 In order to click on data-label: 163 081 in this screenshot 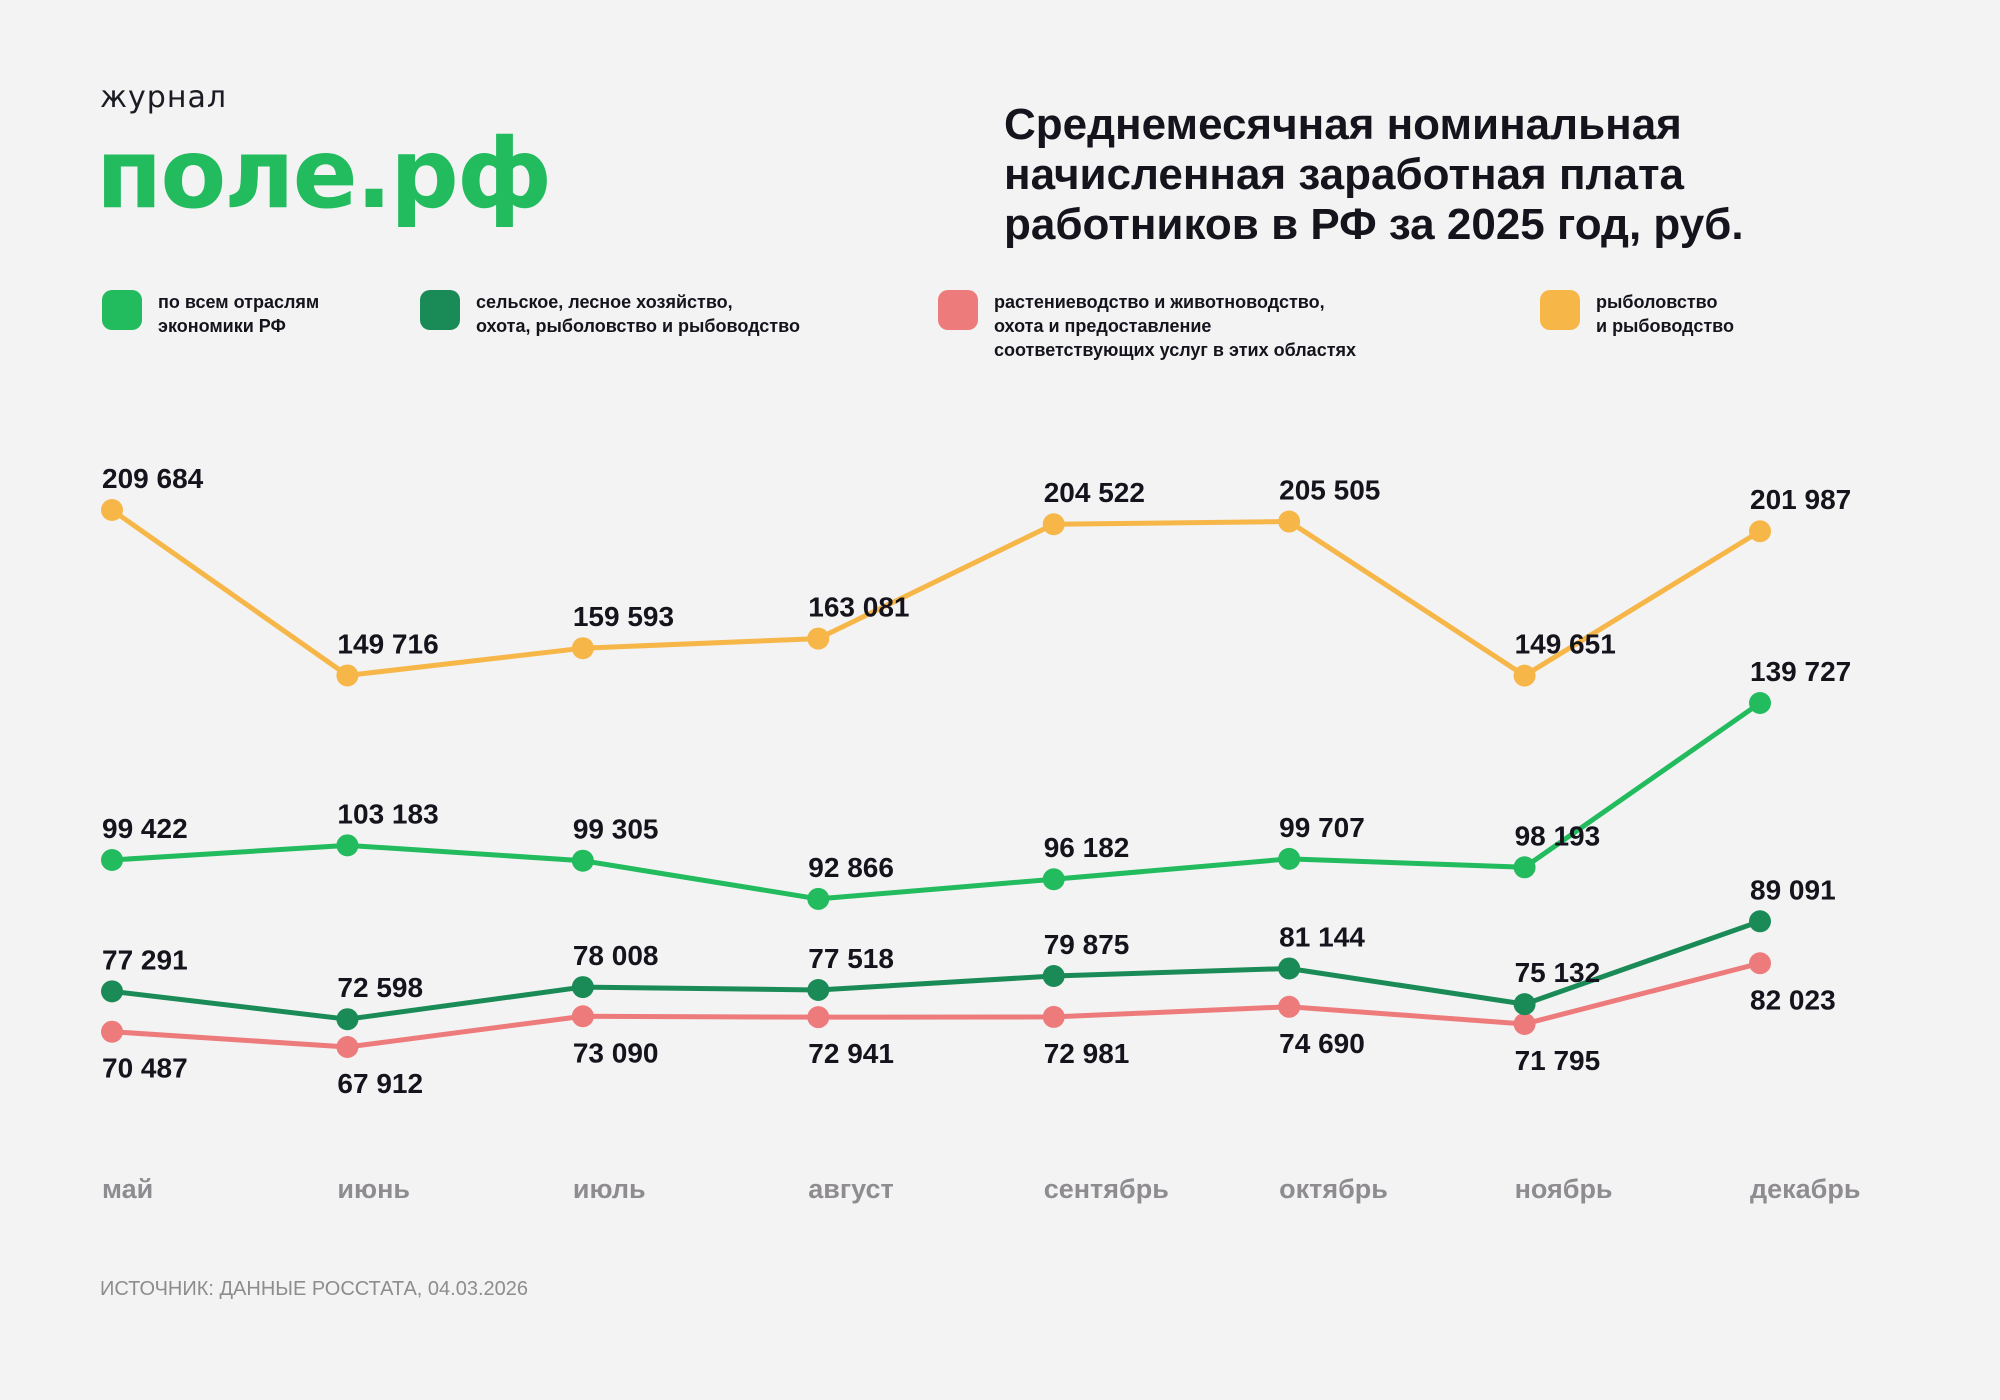, I will do `click(858, 607)`.